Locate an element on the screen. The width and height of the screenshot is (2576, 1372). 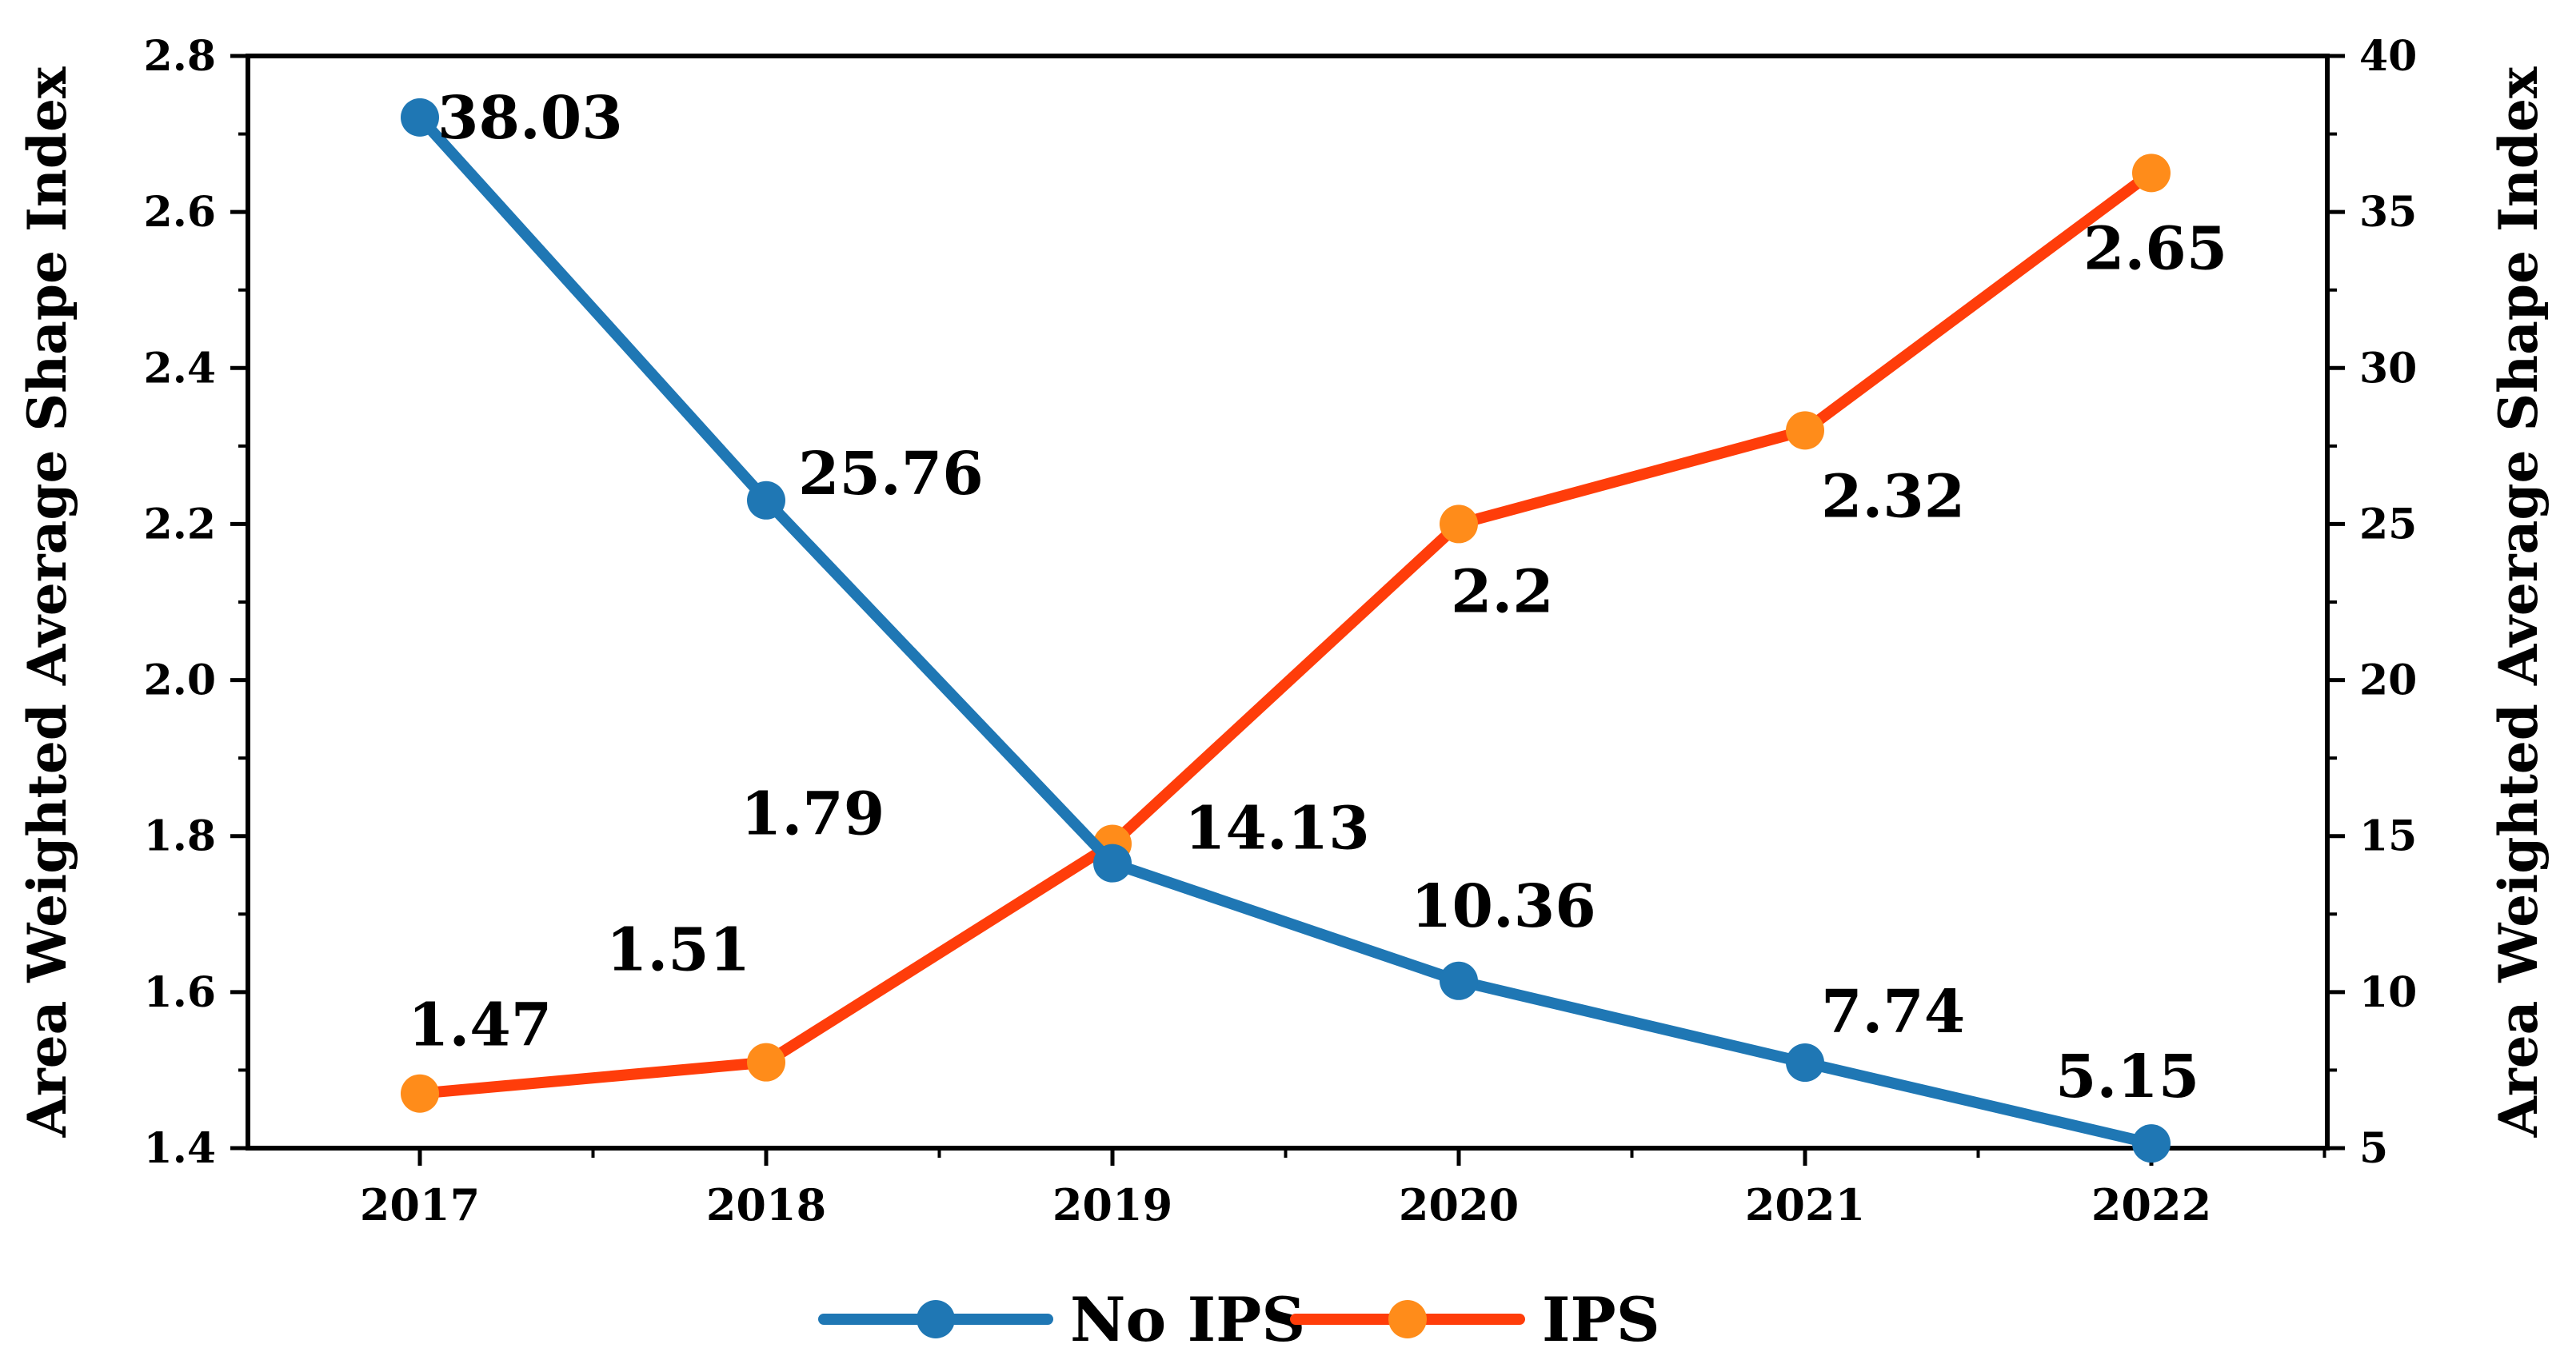
legend-label-no-ips: No IPS is located at coordinates (1188, 1319).